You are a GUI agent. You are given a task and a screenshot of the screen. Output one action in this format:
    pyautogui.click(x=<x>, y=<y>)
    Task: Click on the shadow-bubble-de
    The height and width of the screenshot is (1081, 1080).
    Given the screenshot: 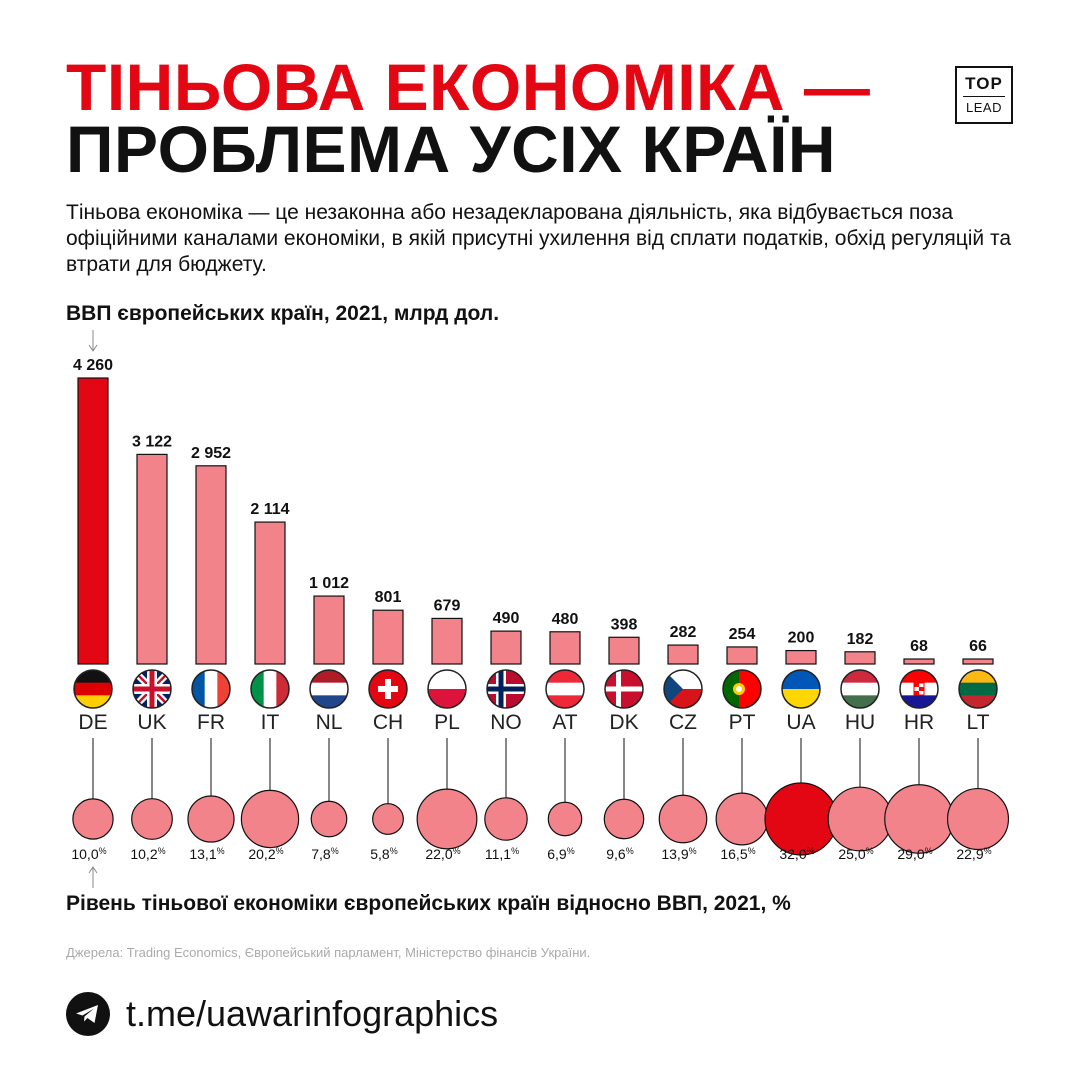 What is the action you would take?
    pyautogui.click(x=93, y=819)
    